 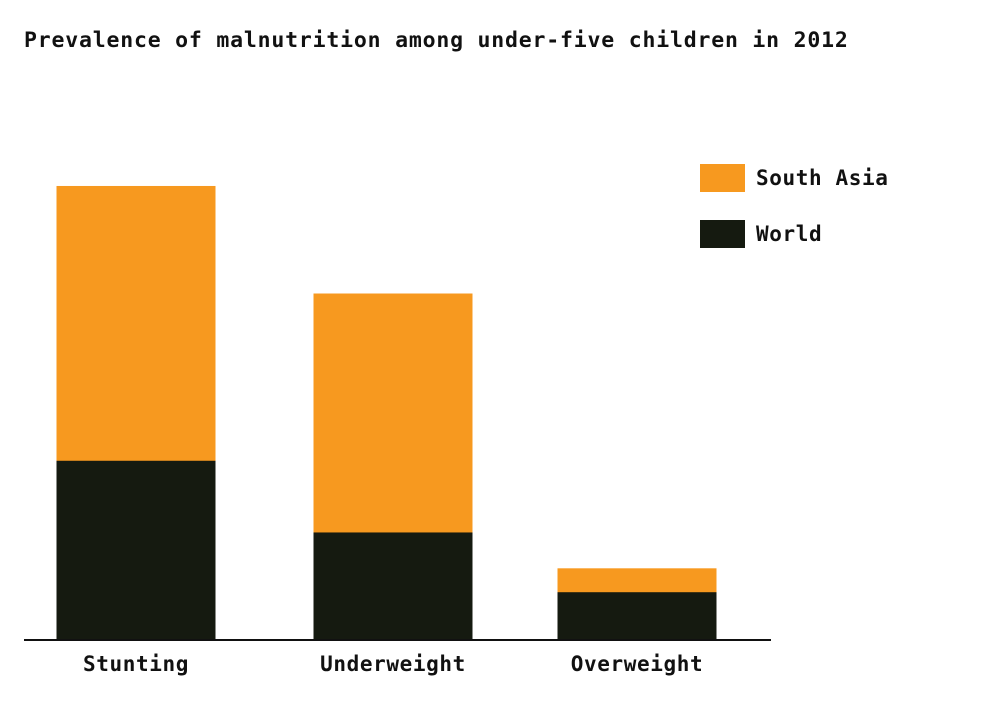 I want to click on x-tick-label-underweight: Underweight, so click(x=393, y=664).